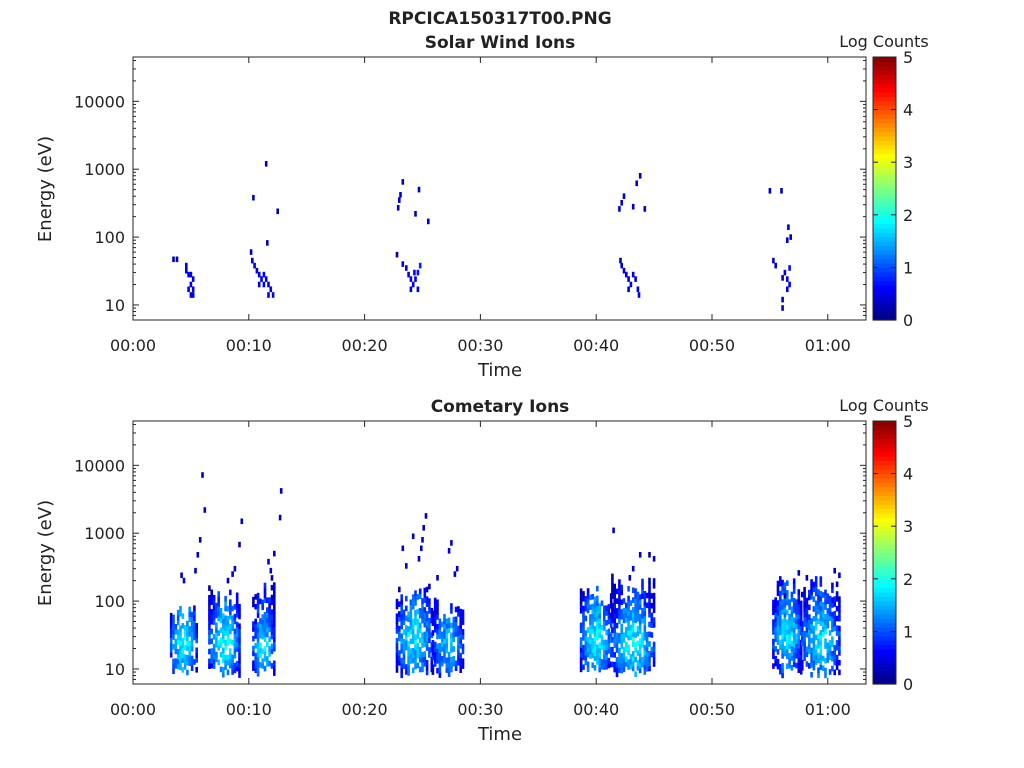 The image size is (1024, 768). What do you see at coordinates (499, 370) in the screenshot?
I see `panel1-x-axis-label: Time` at bounding box center [499, 370].